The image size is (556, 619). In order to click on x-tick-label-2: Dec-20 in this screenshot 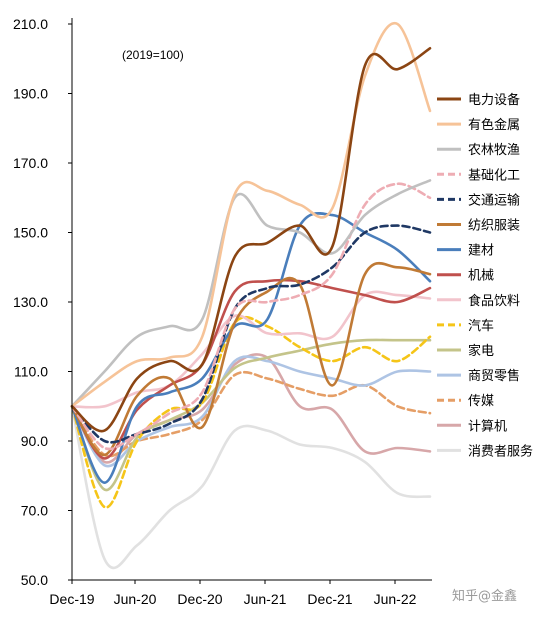, I will do `click(199, 599)`.